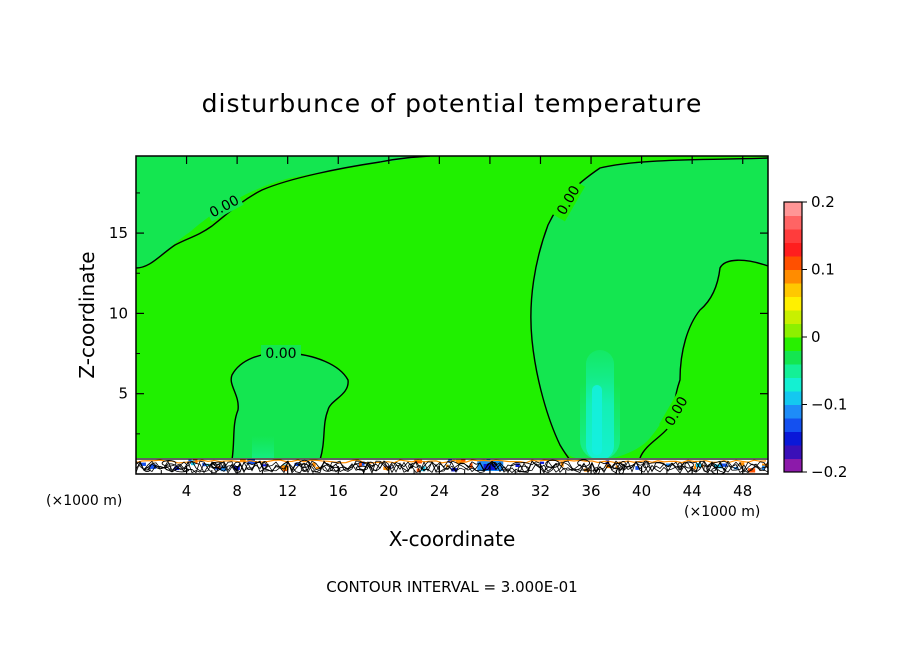  I want to click on surface-contour-noise, so click(452, 467).